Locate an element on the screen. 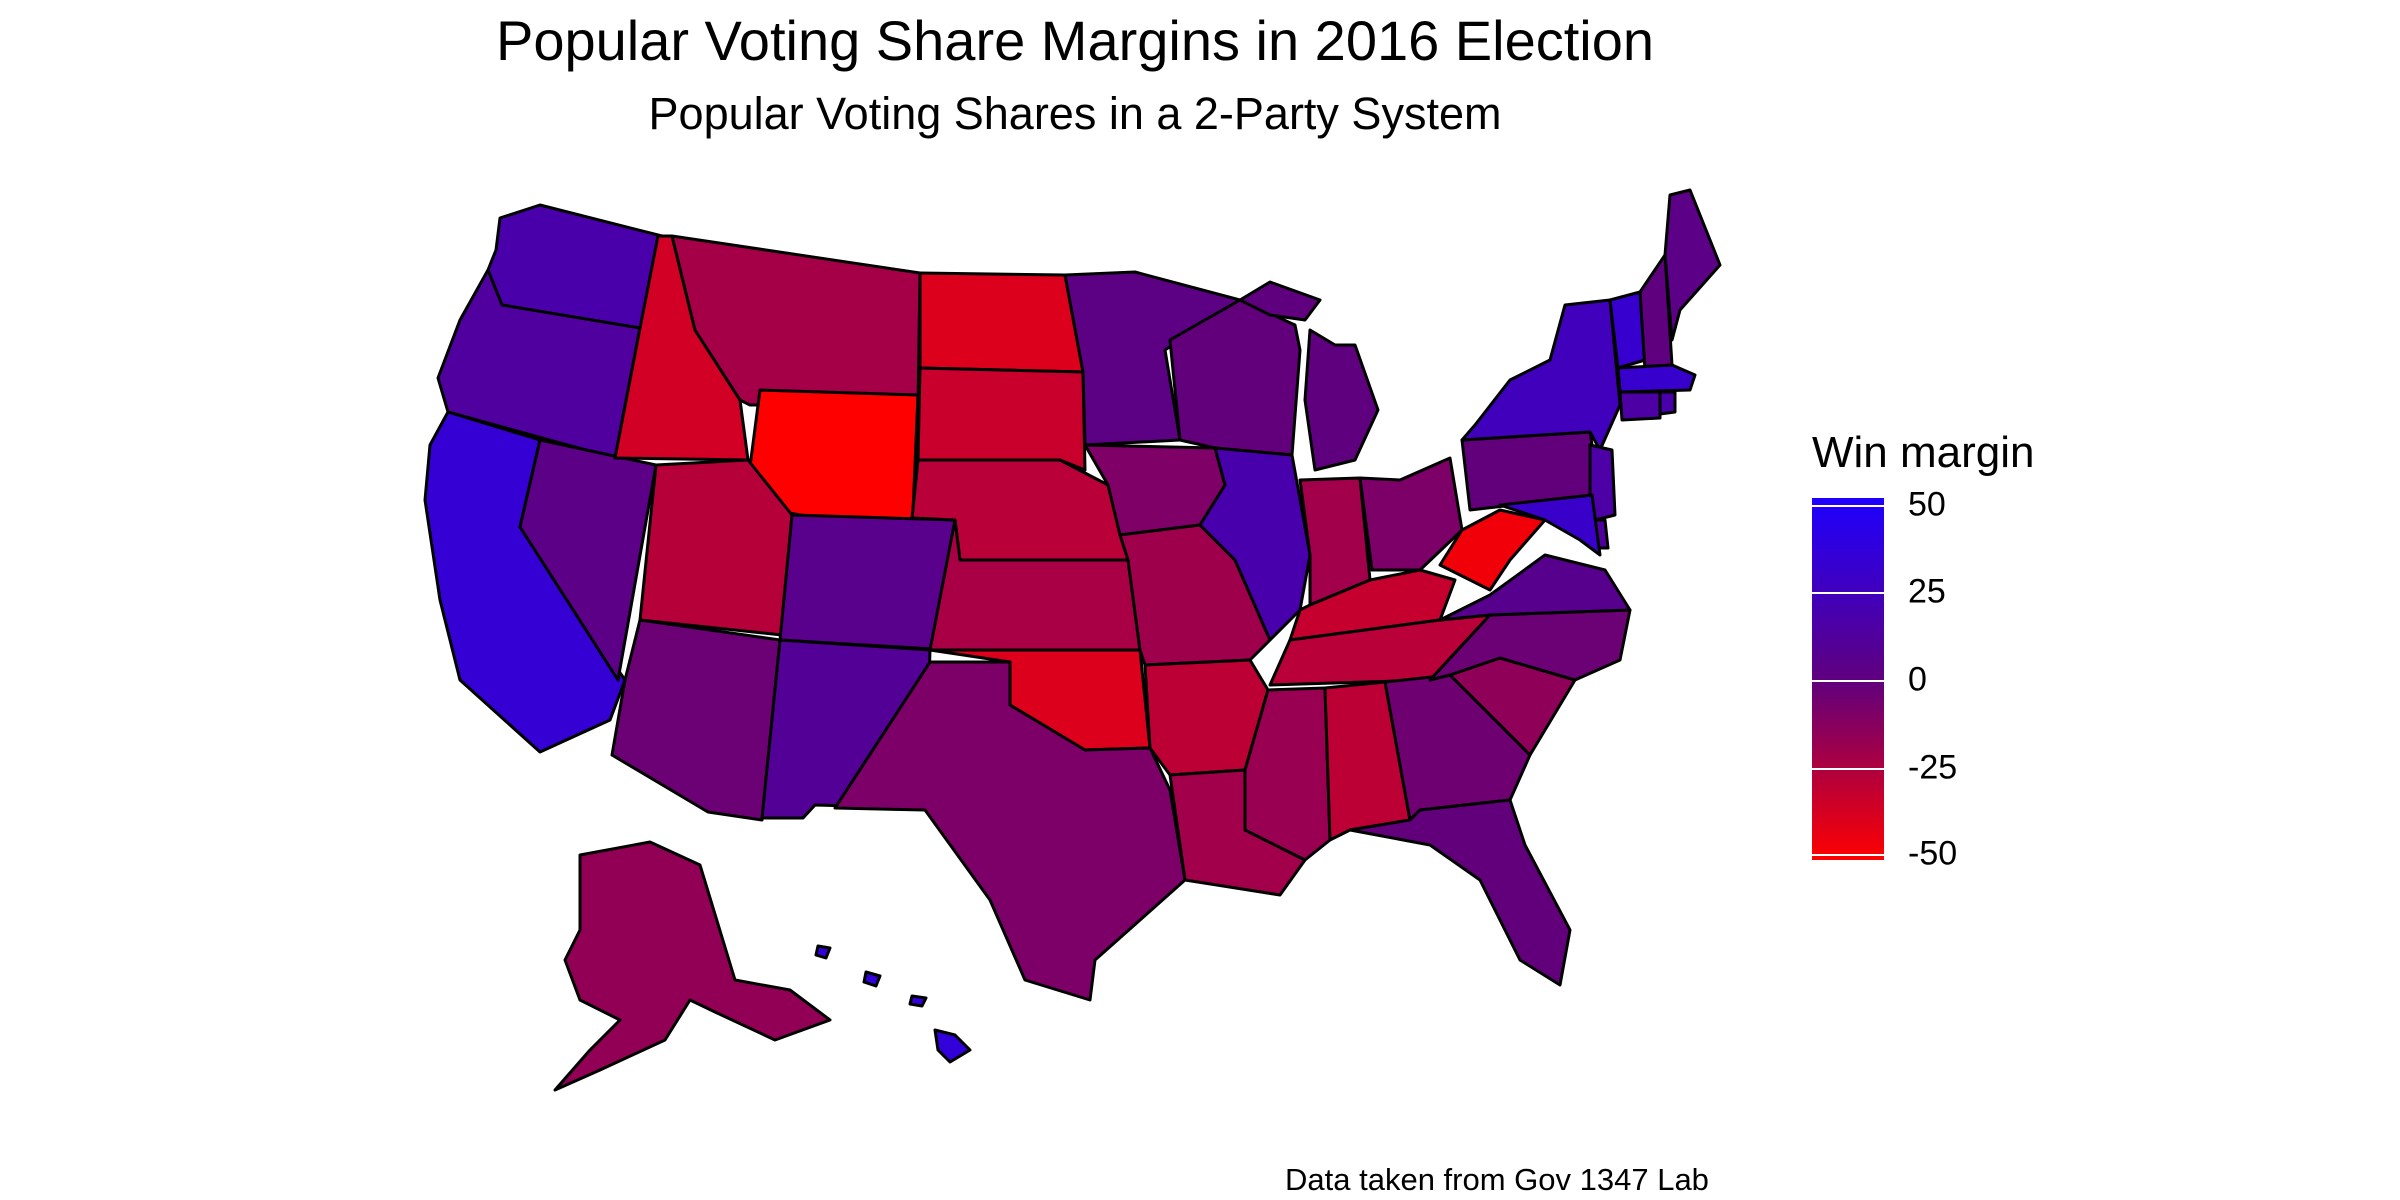 The height and width of the screenshot is (1200, 2400). state-CO is located at coordinates (867, 582).